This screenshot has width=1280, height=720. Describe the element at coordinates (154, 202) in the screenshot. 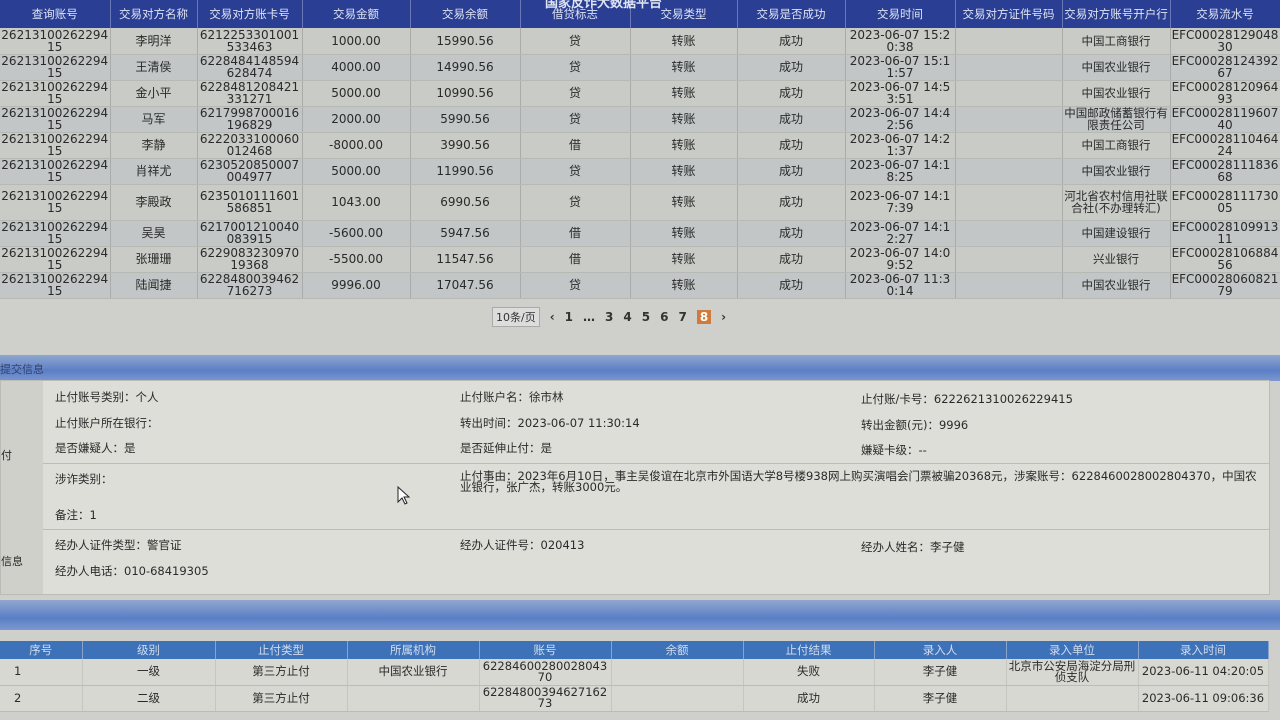

I see `table-cell: 李殿政` at that location.